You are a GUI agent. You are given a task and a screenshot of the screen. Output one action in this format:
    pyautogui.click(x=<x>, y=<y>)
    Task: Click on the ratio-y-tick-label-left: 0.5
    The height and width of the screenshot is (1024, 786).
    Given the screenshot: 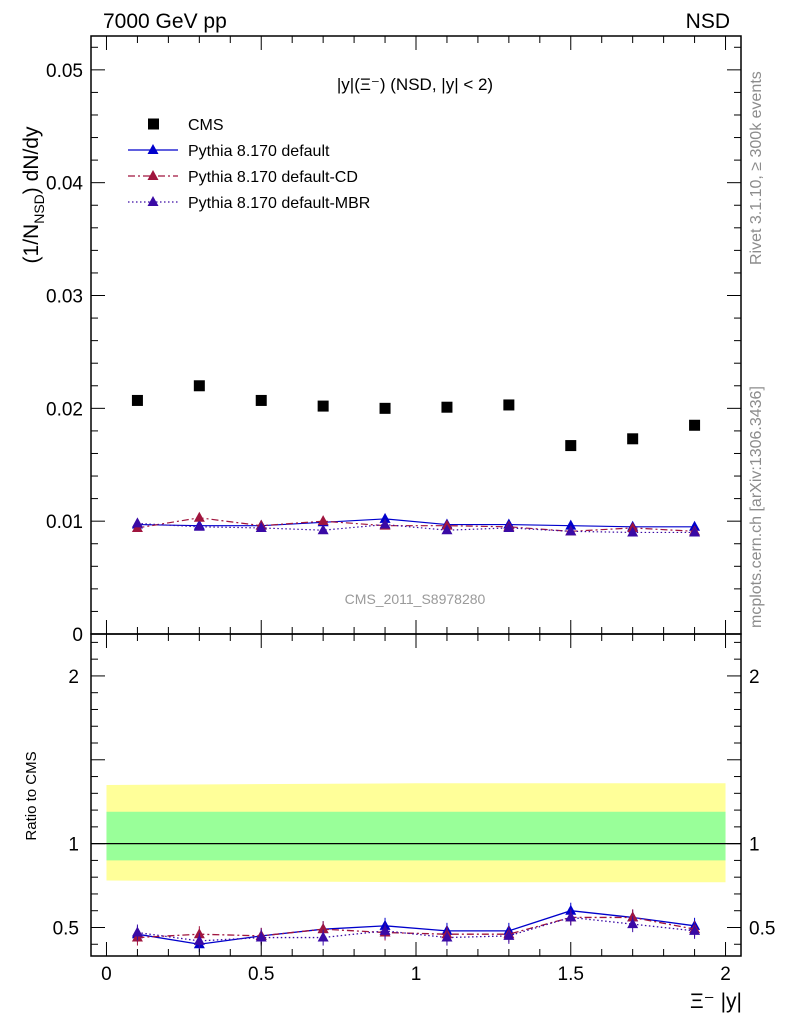 What is the action you would take?
    pyautogui.click(x=66, y=928)
    